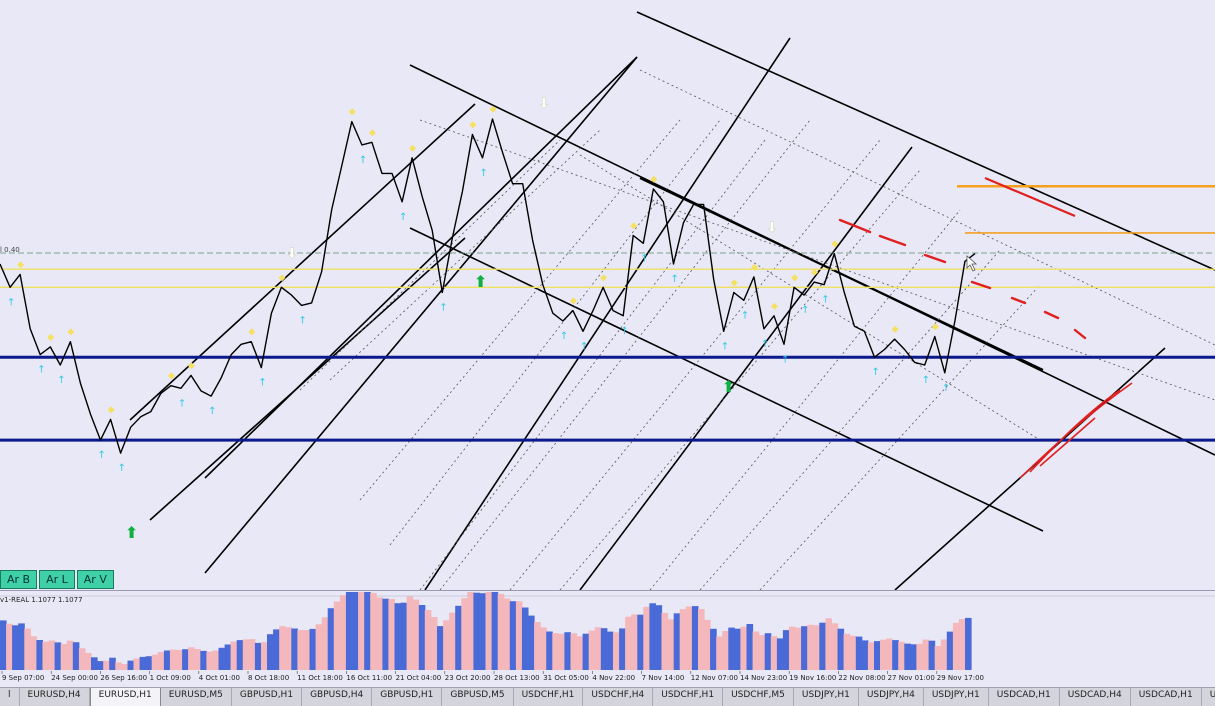  What do you see at coordinates (196, 697) in the screenshot?
I see `tab-eurusd-m5: EURUSD,M5` at bounding box center [196, 697].